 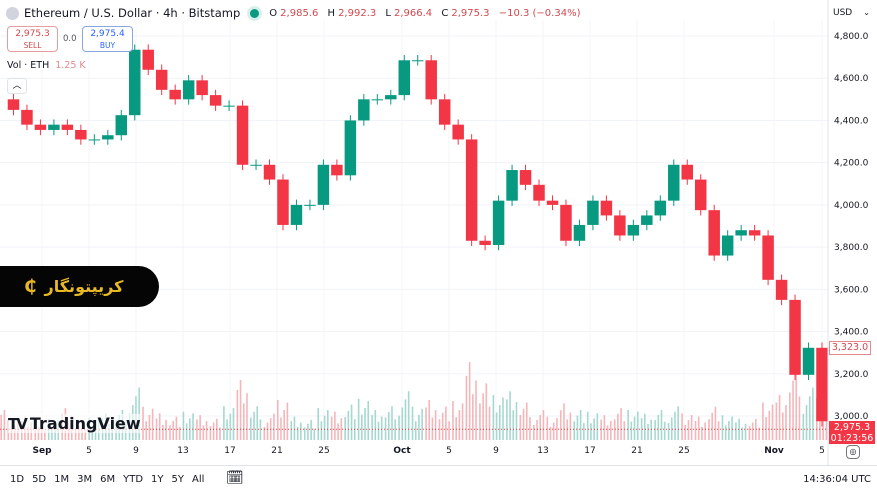 What do you see at coordinates (496, 451) in the screenshot?
I see `x-tick-label: 9` at bounding box center [496, 451].